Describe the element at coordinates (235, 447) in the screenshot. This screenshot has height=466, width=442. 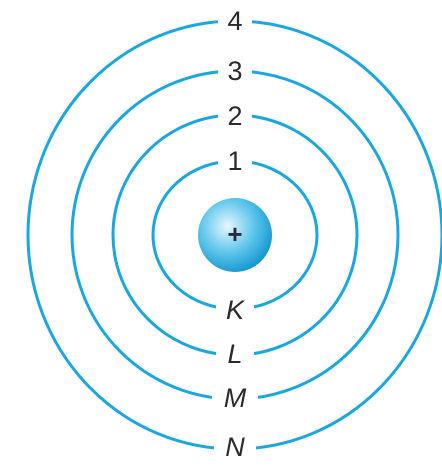
I see `shell-letter-n: N` at that location.